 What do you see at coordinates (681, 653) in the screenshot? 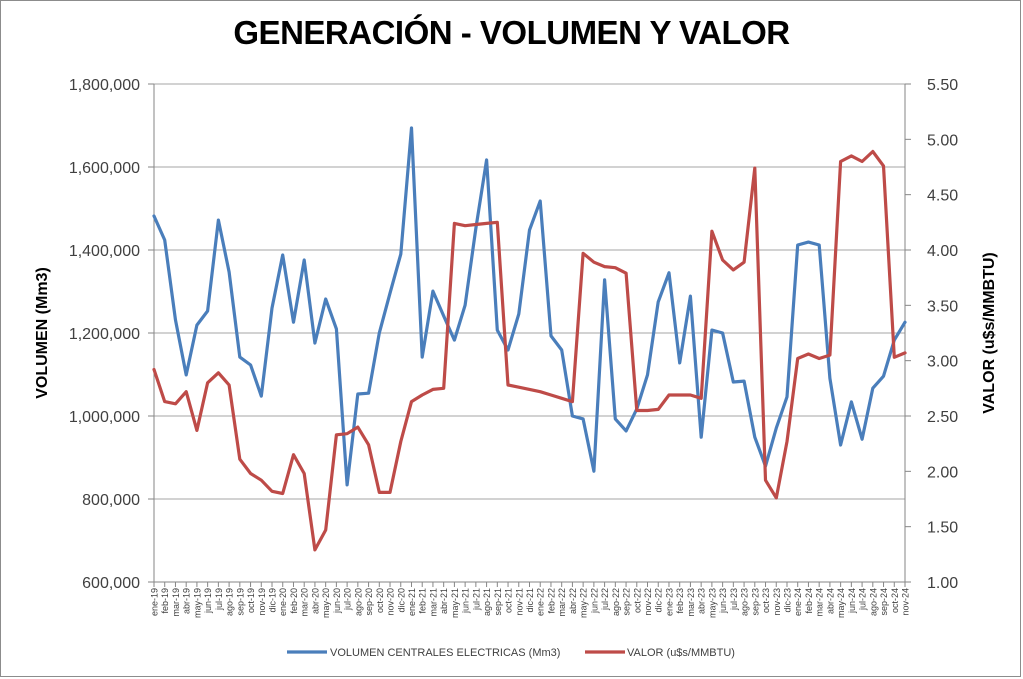
I see `legend-label: VALOR (u$s/MMBTU)` at bounding box center [681, 653].